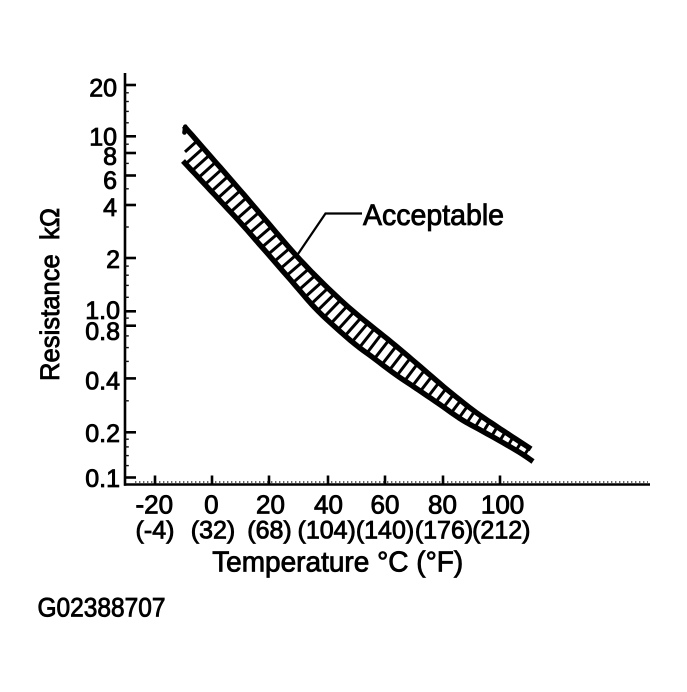 Image resolution: width=687 pixels, height=692 pixels. What do you see at coordinates (103, 138) in the screenshot?
I see `svg-text: 10` at bounding box center [103, 138].